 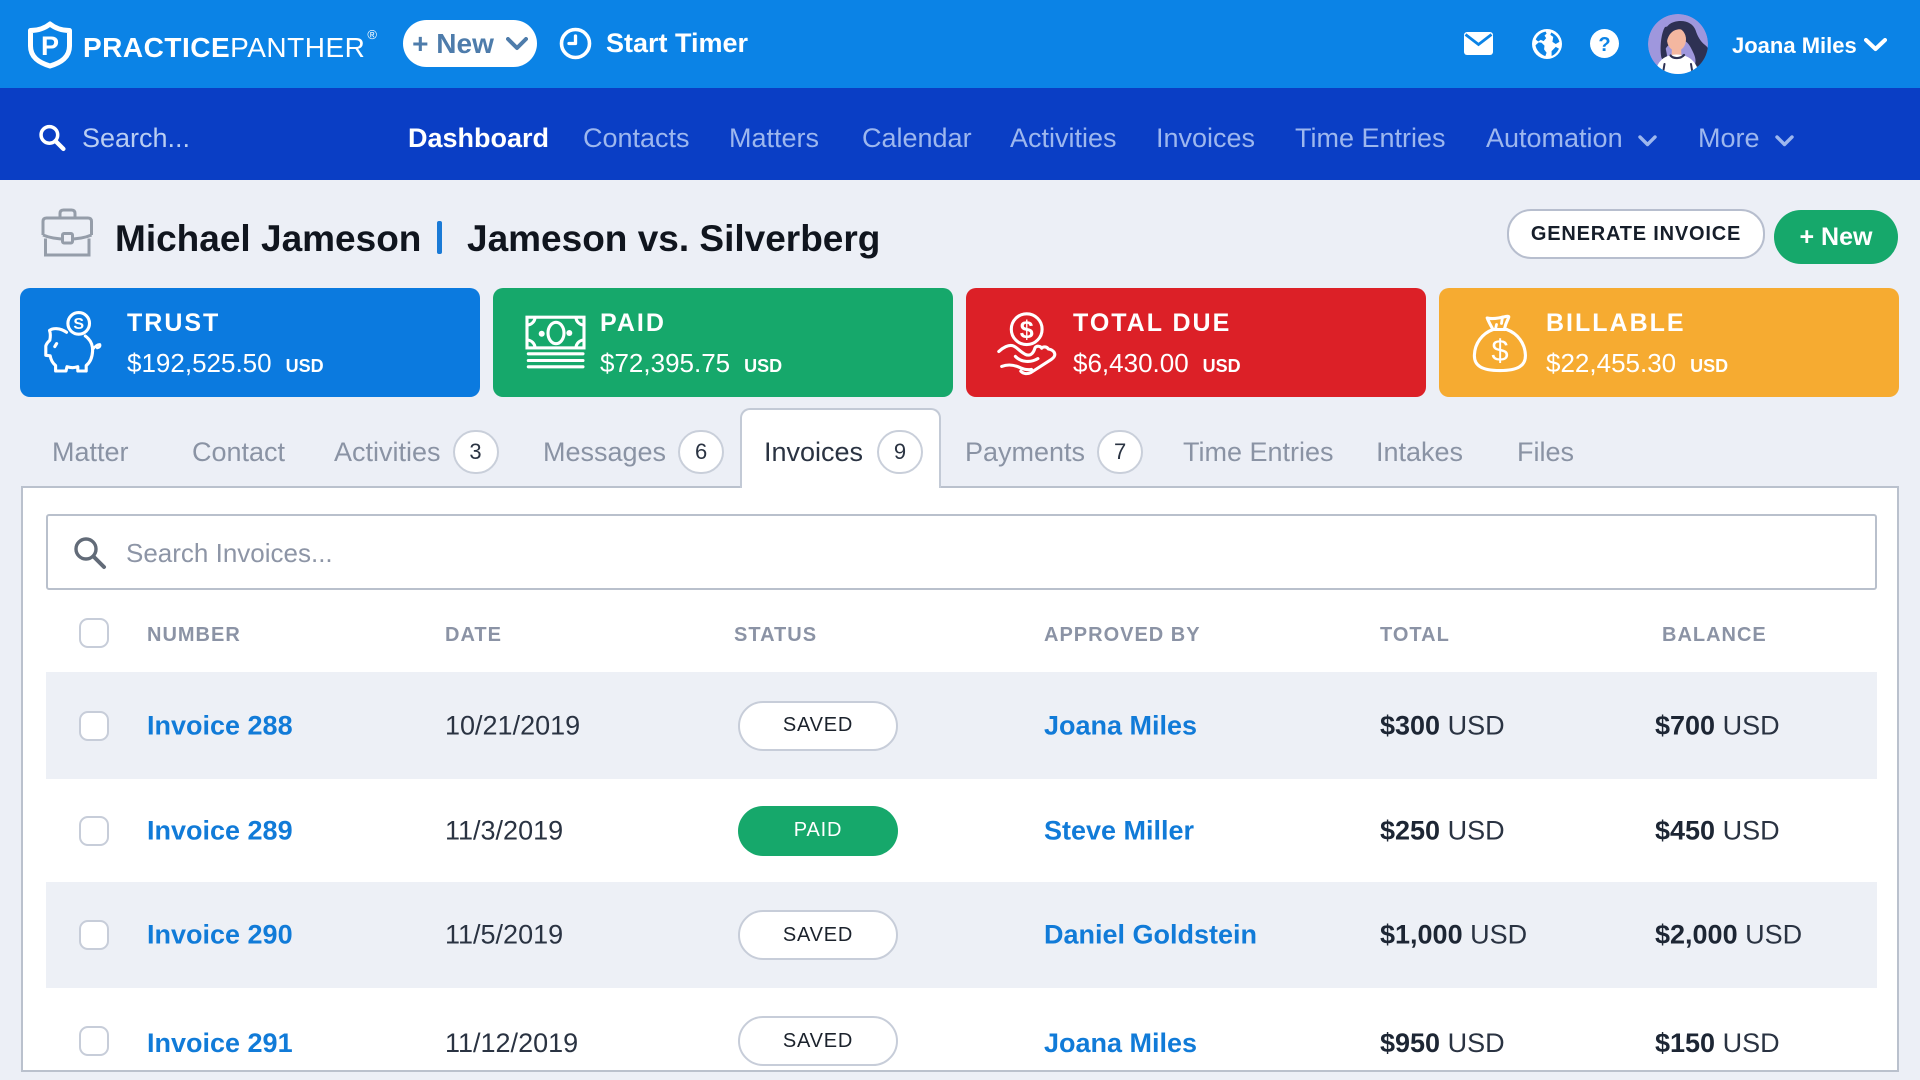 What do you see at coordinates (78, 324) in the screenshot?
I see `svg-text: S` at bounding box center [78, 324].